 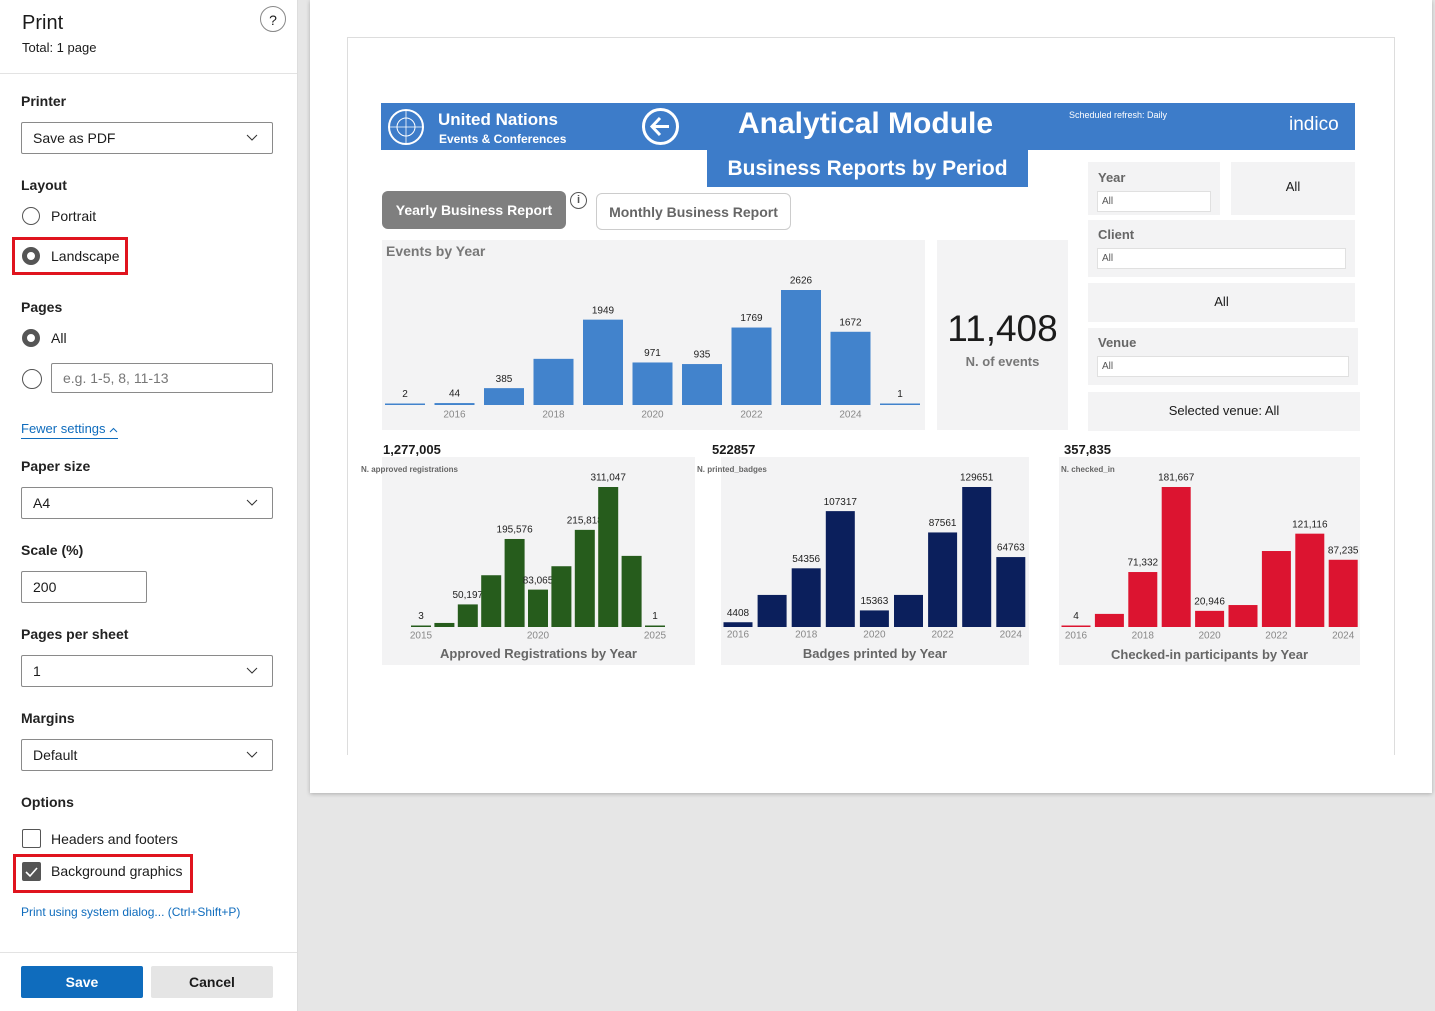 I want to click on paper-size-label: Paper size, so click(x=56, y=466).